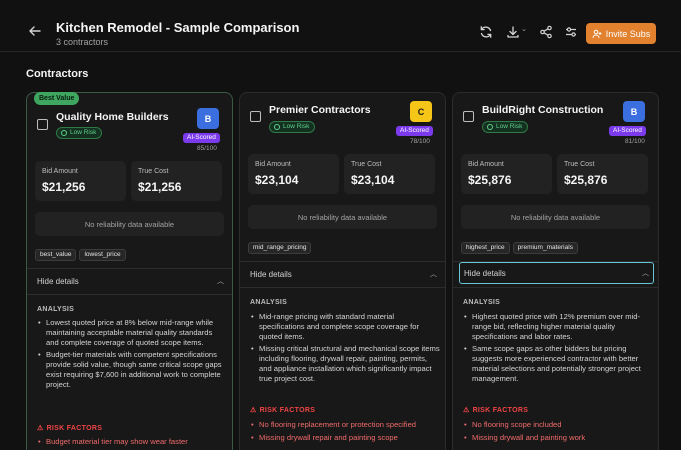  What do you see at coordinates (420, 141) in the screenshot?
I see `score: 78/100` at bounding box center [420, 141].